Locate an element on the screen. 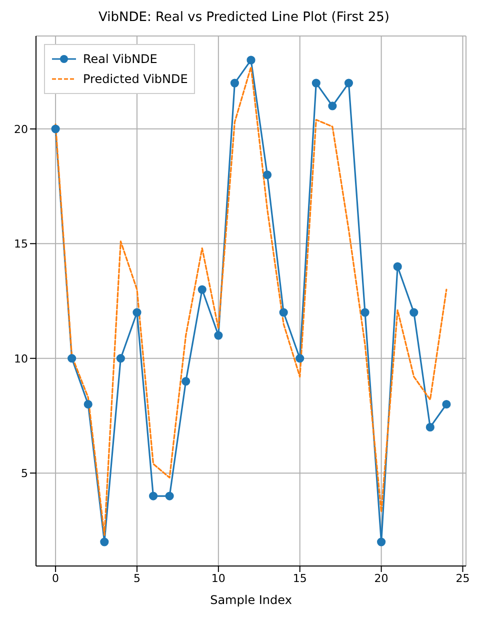  x-tick-label: 20 is located at coordinates (381, 578).